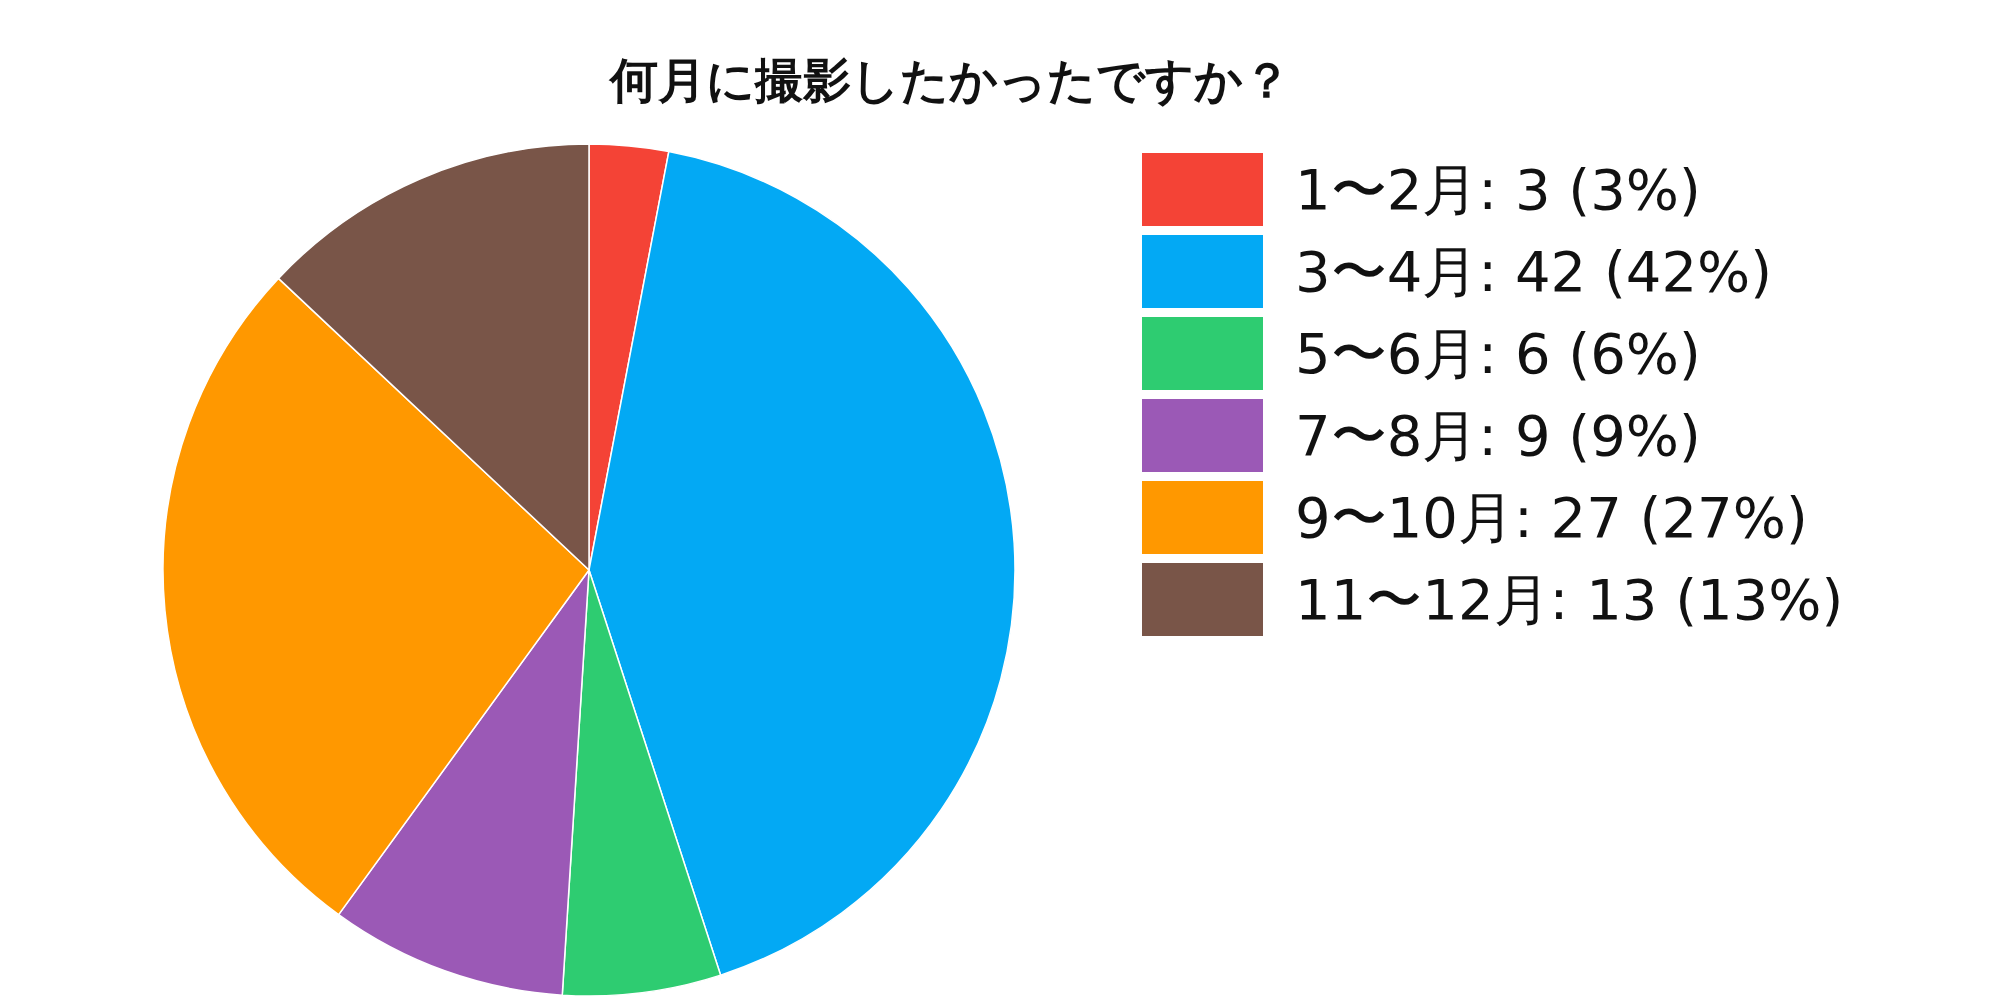  What do you see at coordinates (949, 80) in the screenshot?
I see `chart-title: 何月に撮影したかったですか？` at bounding box center [949, 80].